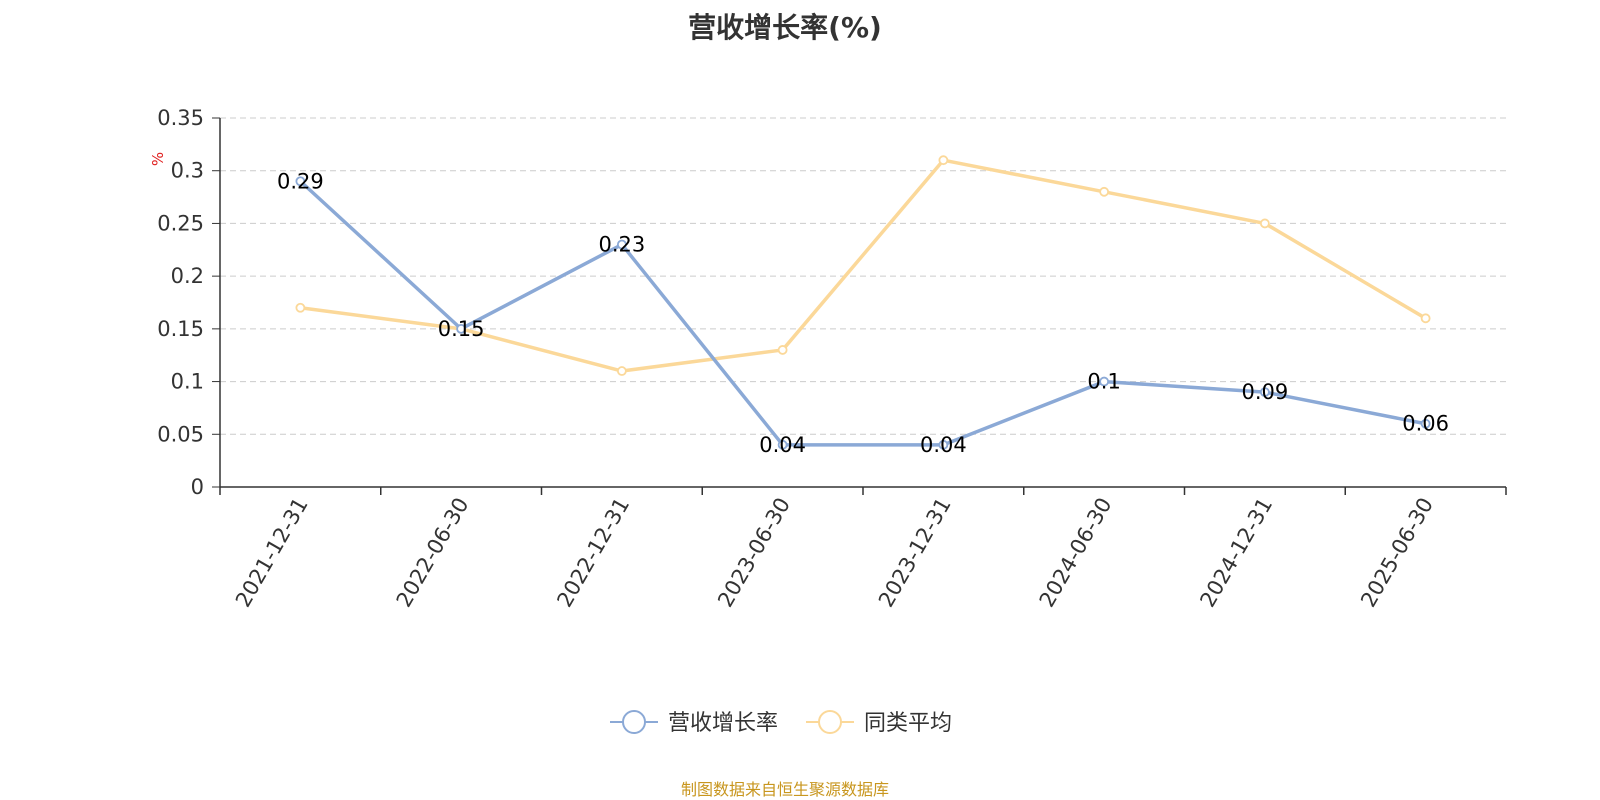  Describe the element at coordinates (180, 118) in the screenshot. I see `y-tick-label: 0.35` at that location.